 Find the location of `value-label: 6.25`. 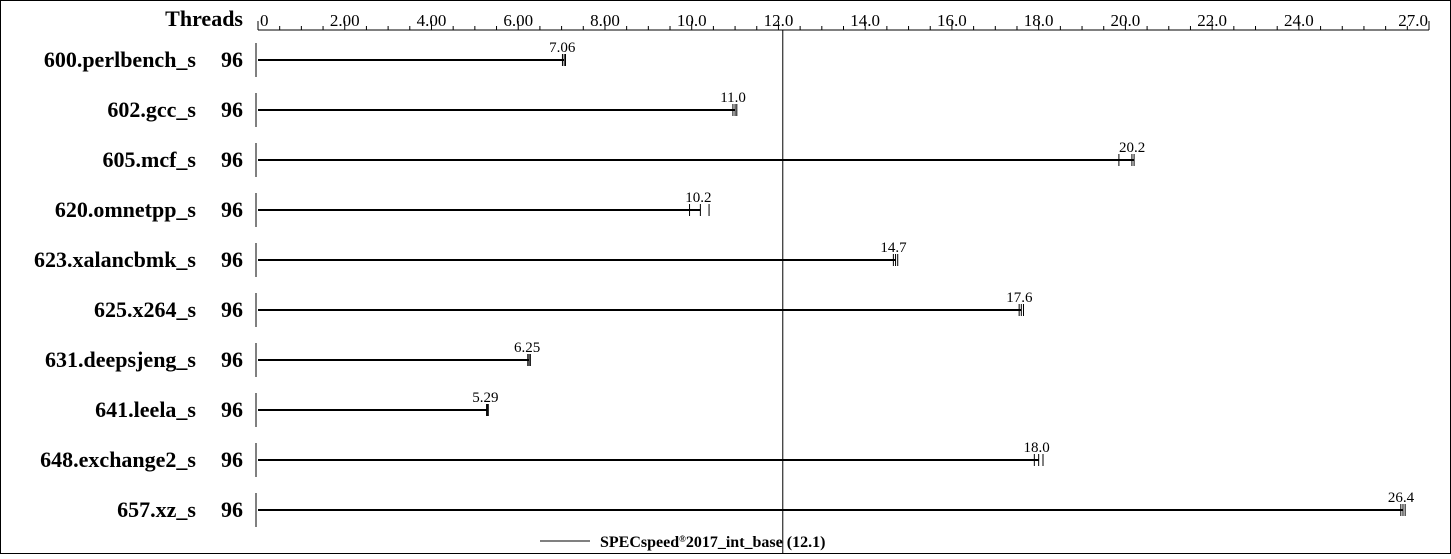

value-label: 6.25 is located at coordinates (527, 348).